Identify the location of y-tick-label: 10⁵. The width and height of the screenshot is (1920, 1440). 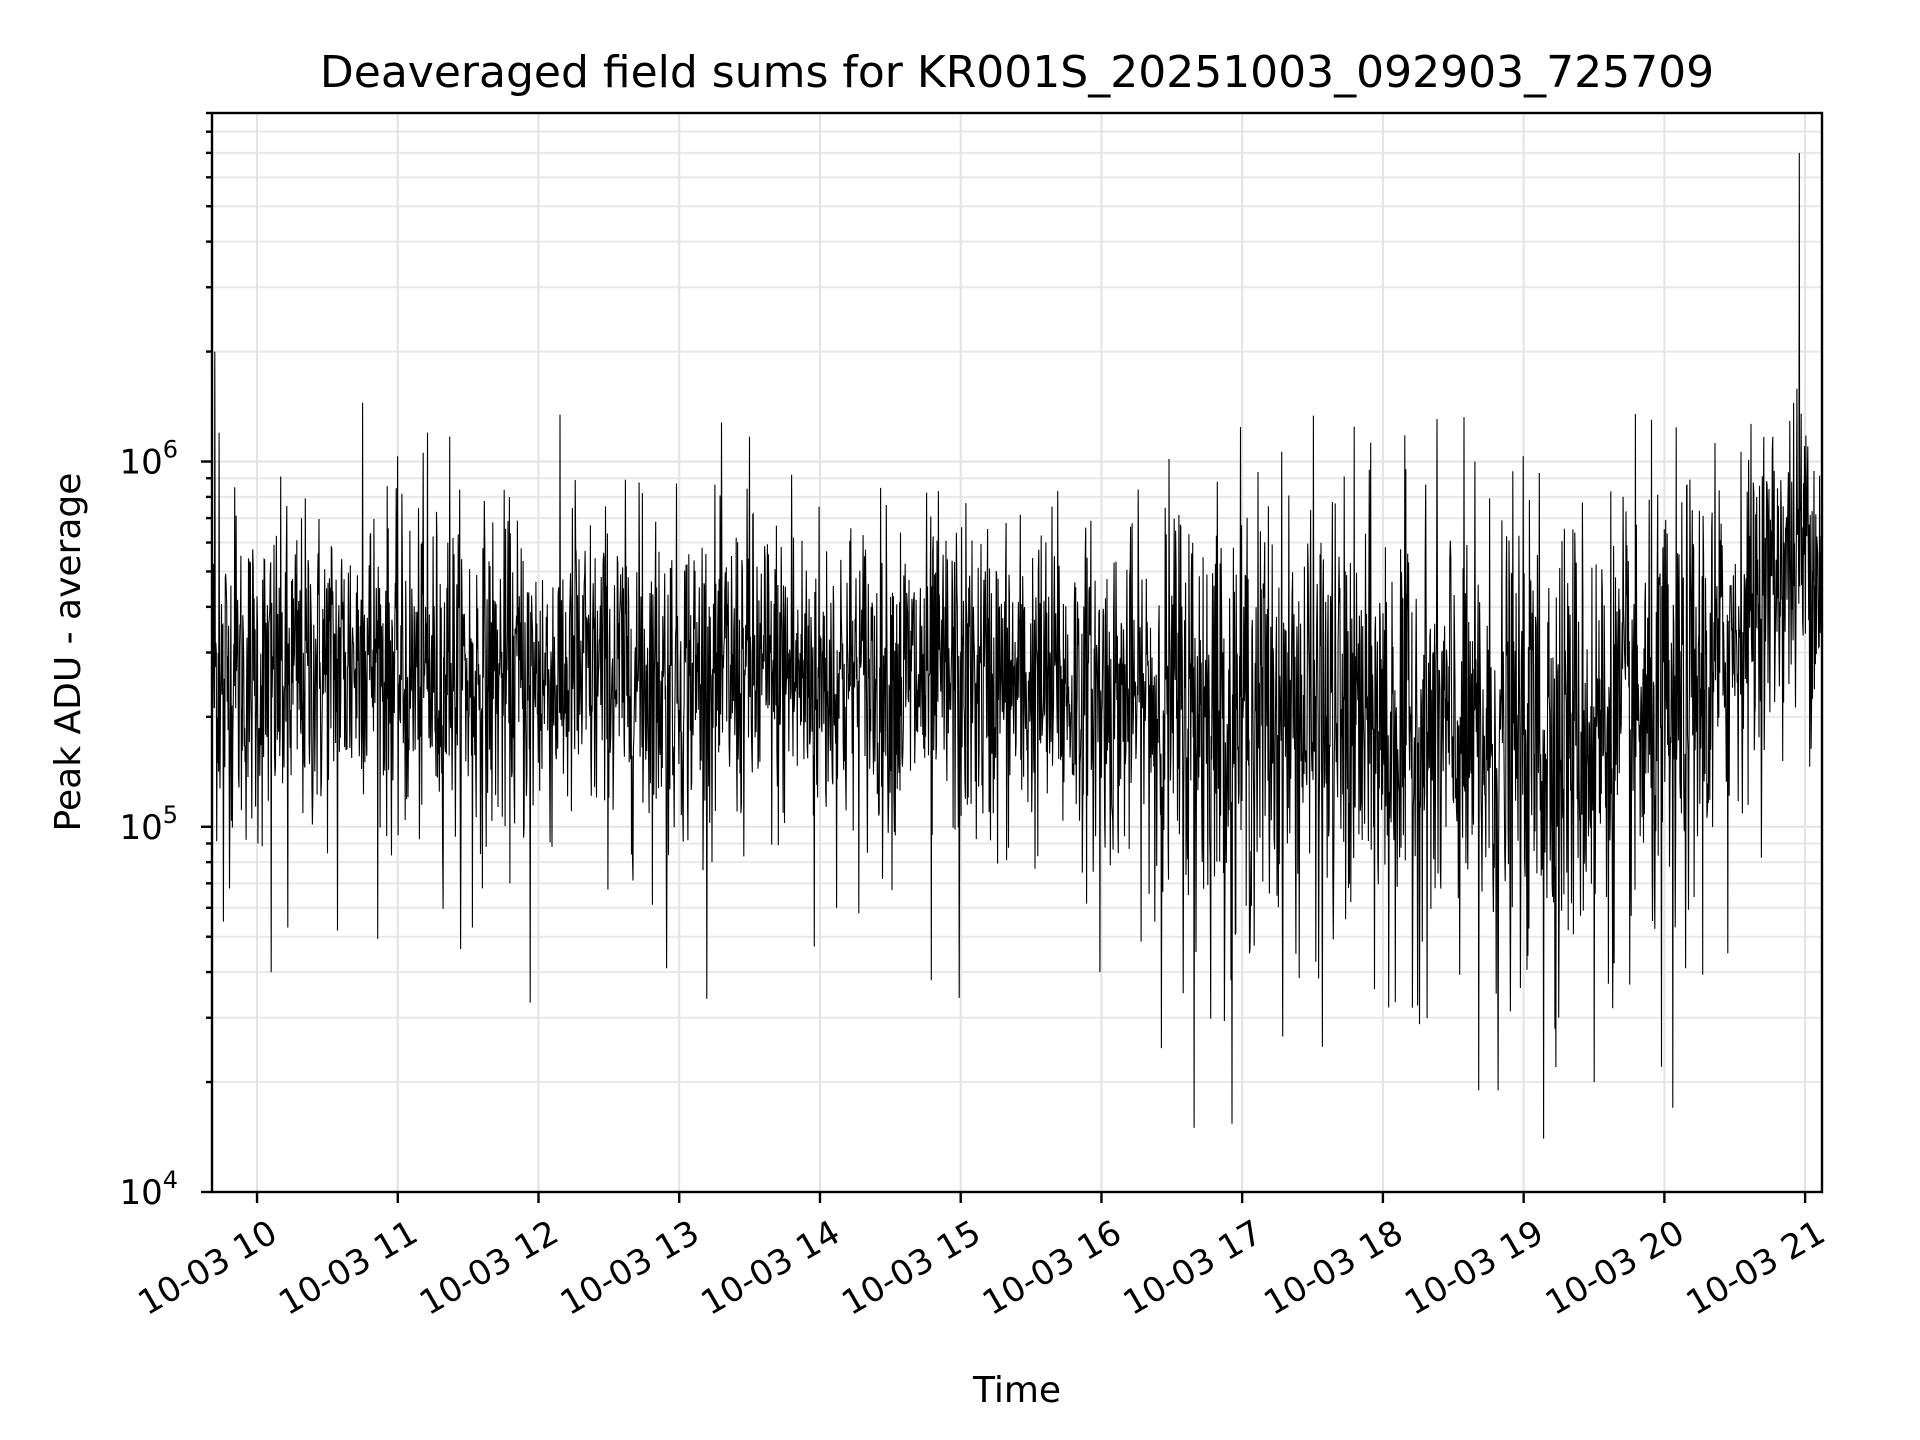
(148, 824).